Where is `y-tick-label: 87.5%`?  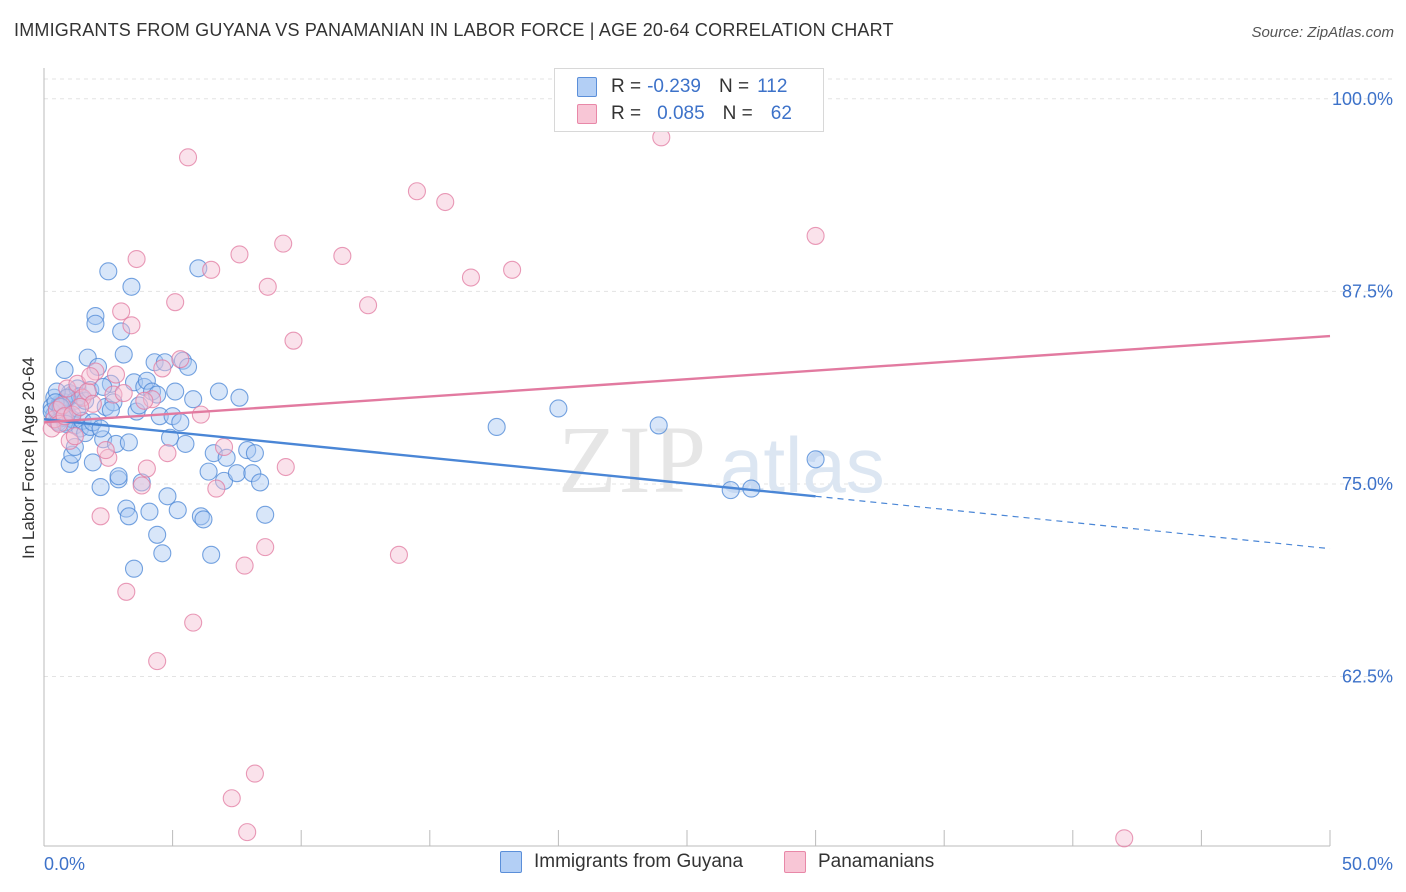
y-tick-label: 87.5% is located at coordinates (1367, 291).